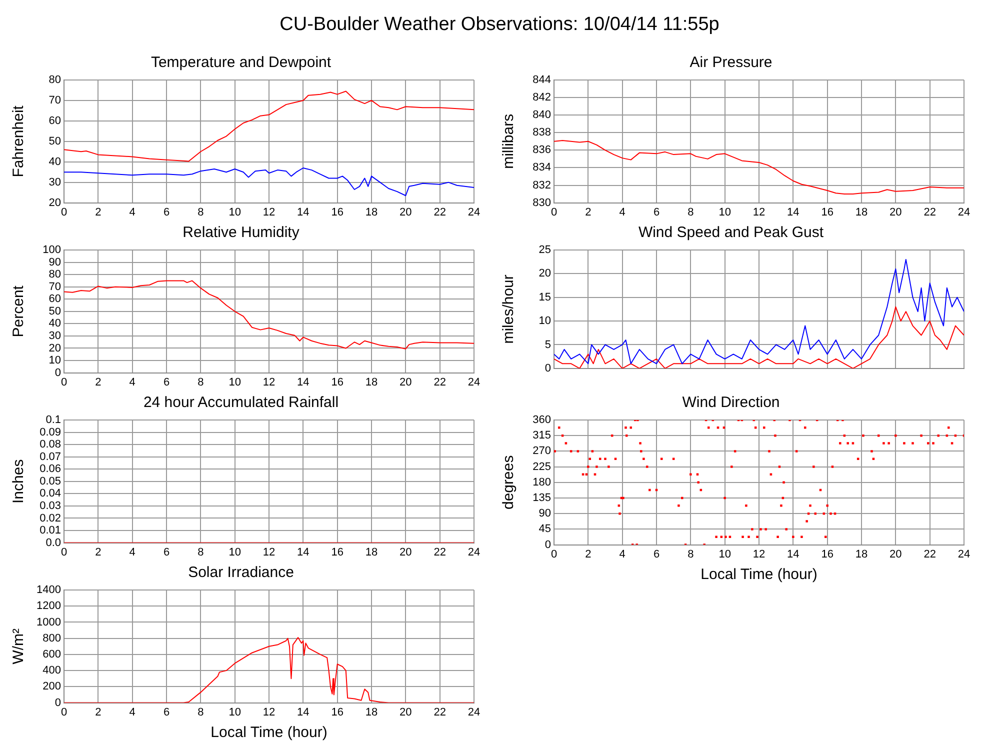 The image size is (999, 744). Describe the element at coordinates (541, 115) in the screenshot. I see `y-tick-label: 840` at that location.